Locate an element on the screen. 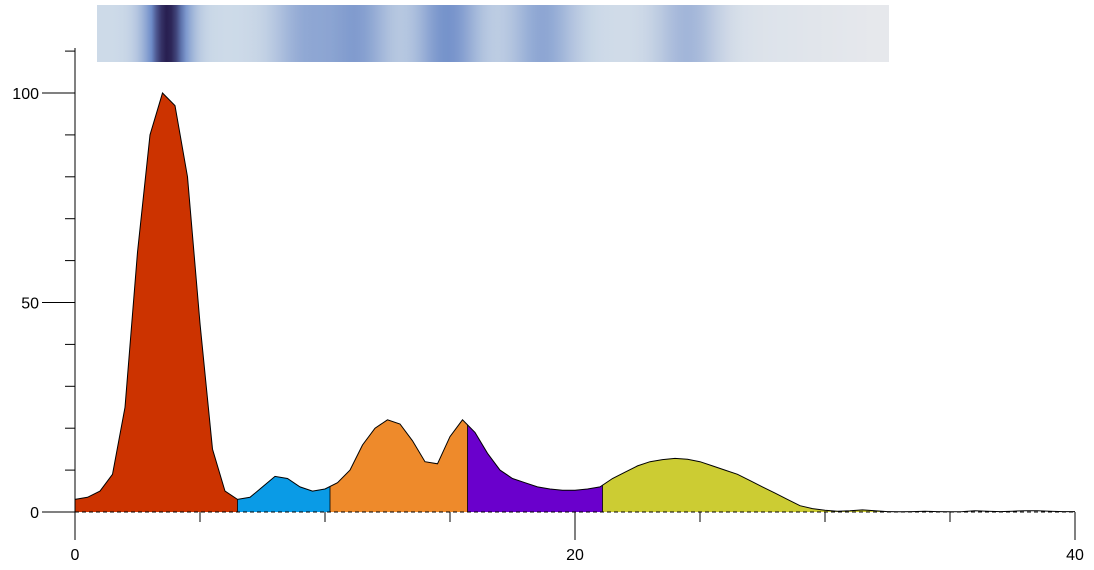  y-tick-label: 0 is located at coordinates (34, 513).